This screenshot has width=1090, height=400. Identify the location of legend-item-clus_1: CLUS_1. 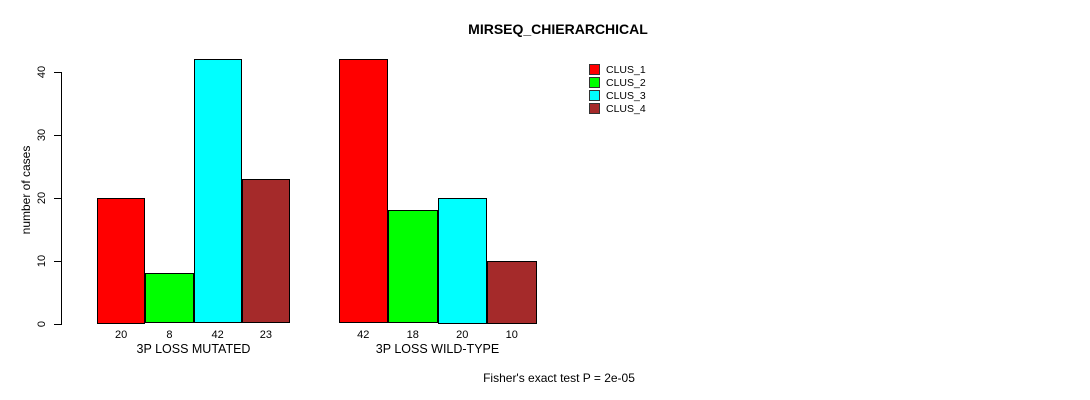
(617, 69).